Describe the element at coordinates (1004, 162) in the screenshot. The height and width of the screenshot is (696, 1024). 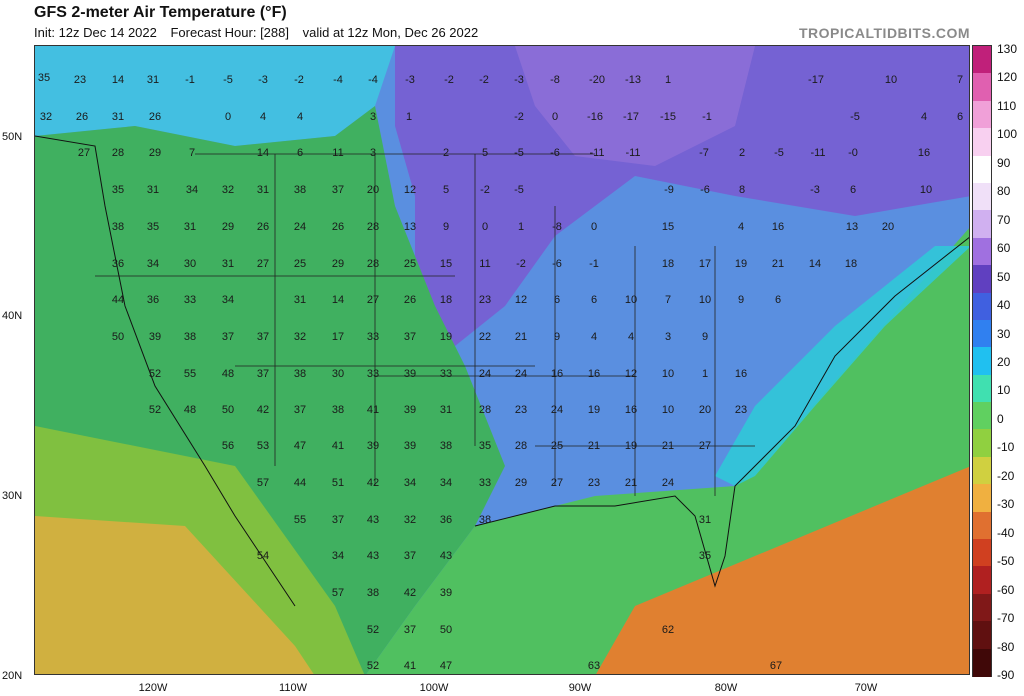
I see `colorbar-tick-label: 90` at that location.